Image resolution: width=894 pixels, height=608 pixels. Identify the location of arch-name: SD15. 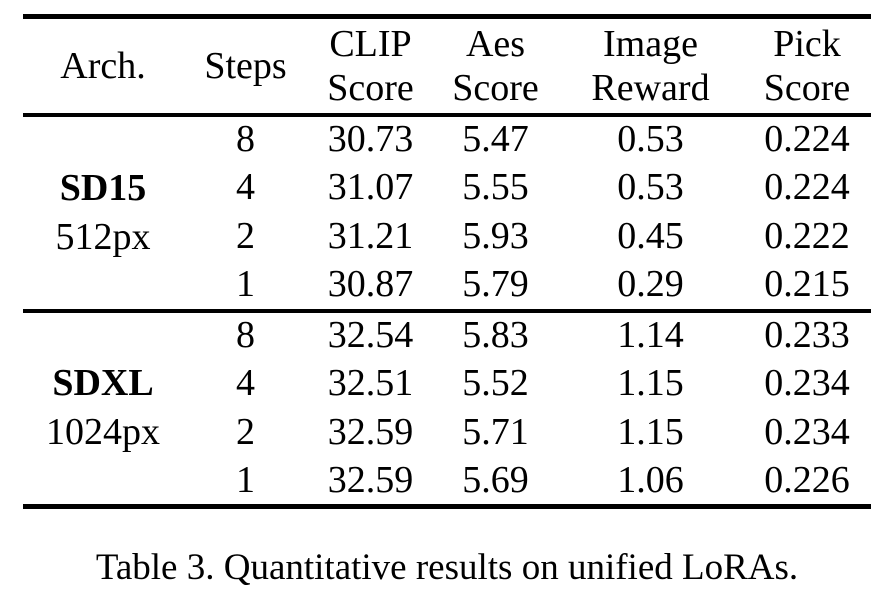
(103, 187).